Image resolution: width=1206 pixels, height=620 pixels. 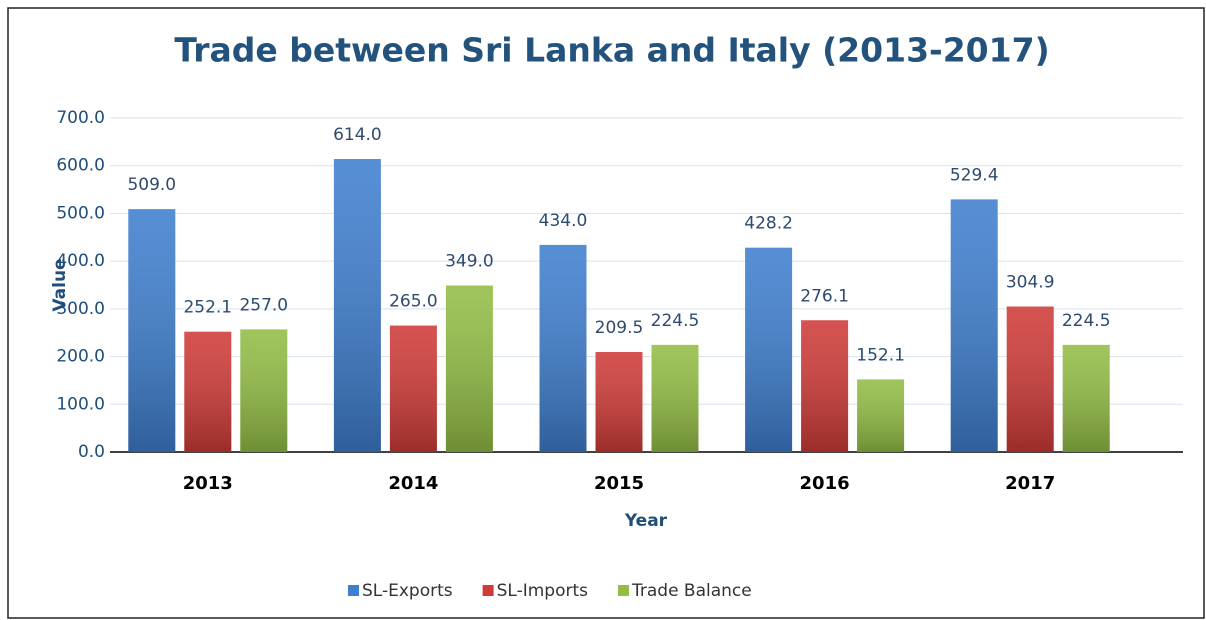 I want to click on value-label: 529.4, so click(x=974, y=175).